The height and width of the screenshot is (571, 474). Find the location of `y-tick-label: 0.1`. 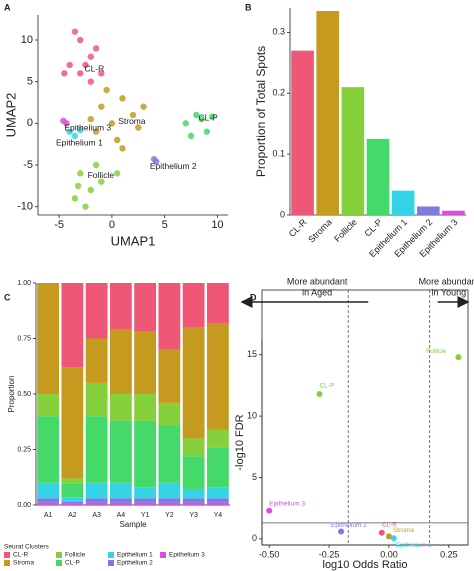

y-tick-label: 0.1 is located at coordinates (278, 153).